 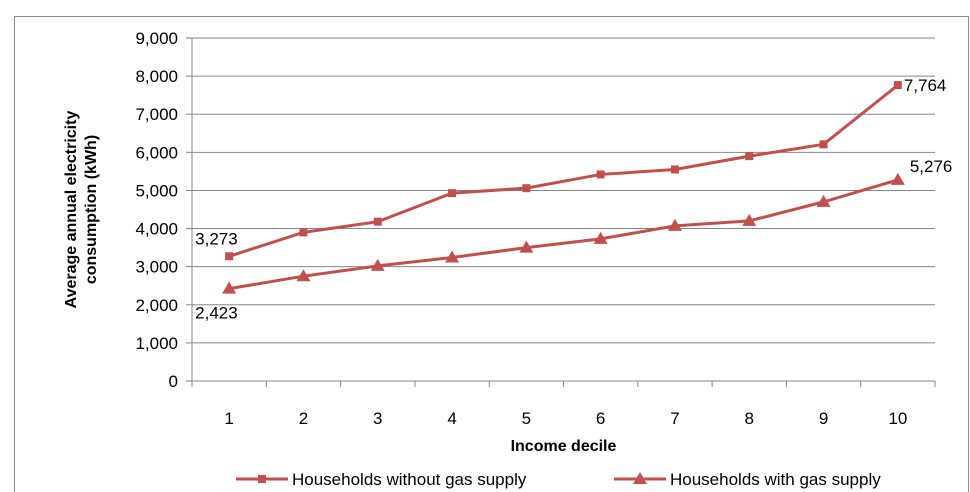 What do you see at coordinates (897, 418) in the screenshot?
I see `x-tick-label: 10` at bounding box center [897, 418].